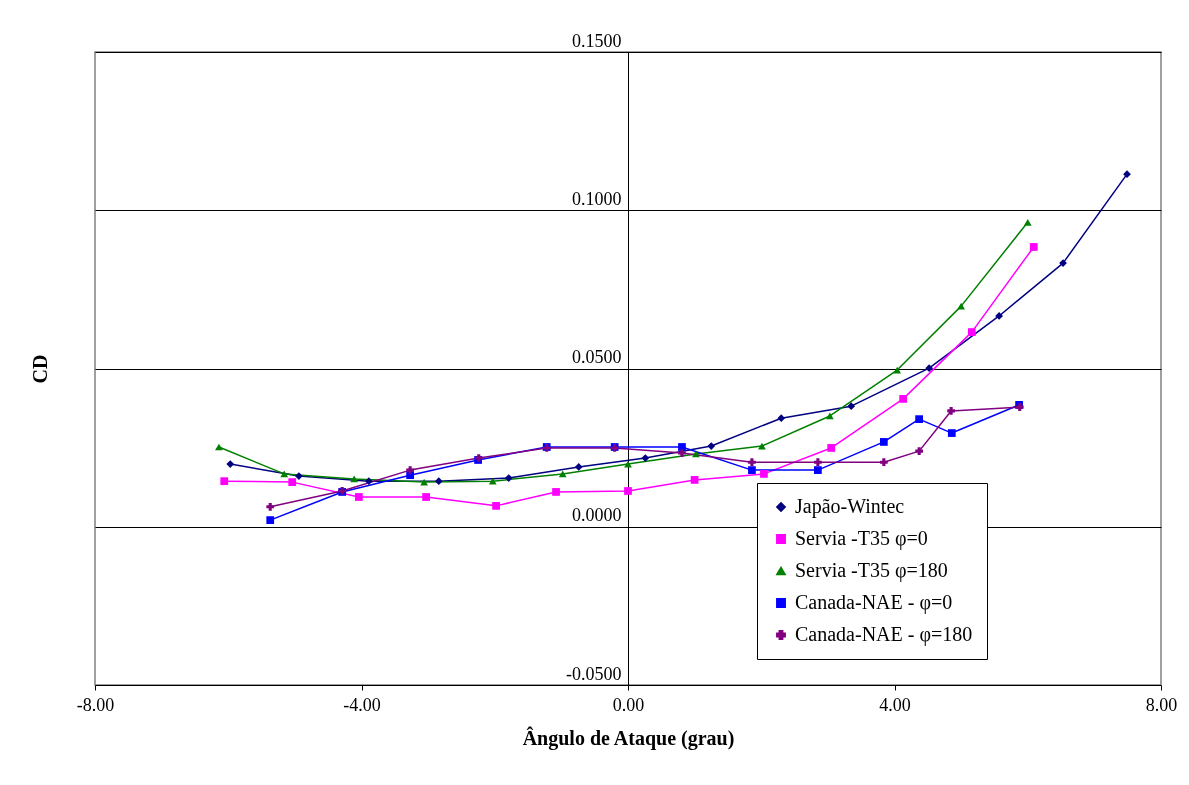  I want to click on y-tick-label: 0.1000, so click(597, 198).